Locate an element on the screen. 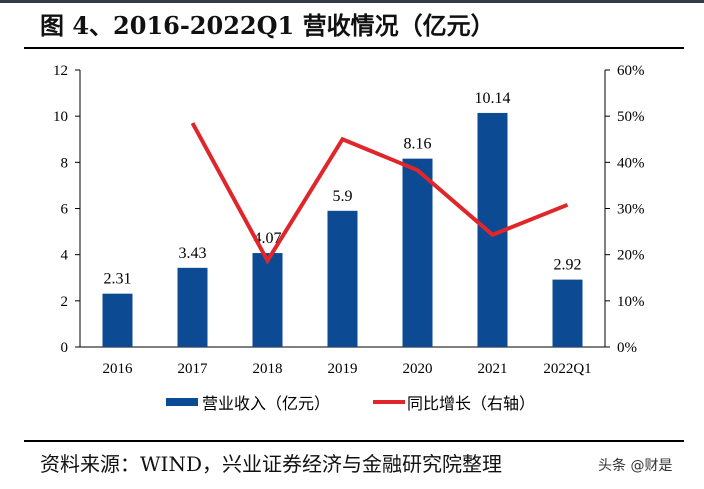 This screenshot has height=489, width=704. right-tick-label: 60% is located at coordinates (631, 71).